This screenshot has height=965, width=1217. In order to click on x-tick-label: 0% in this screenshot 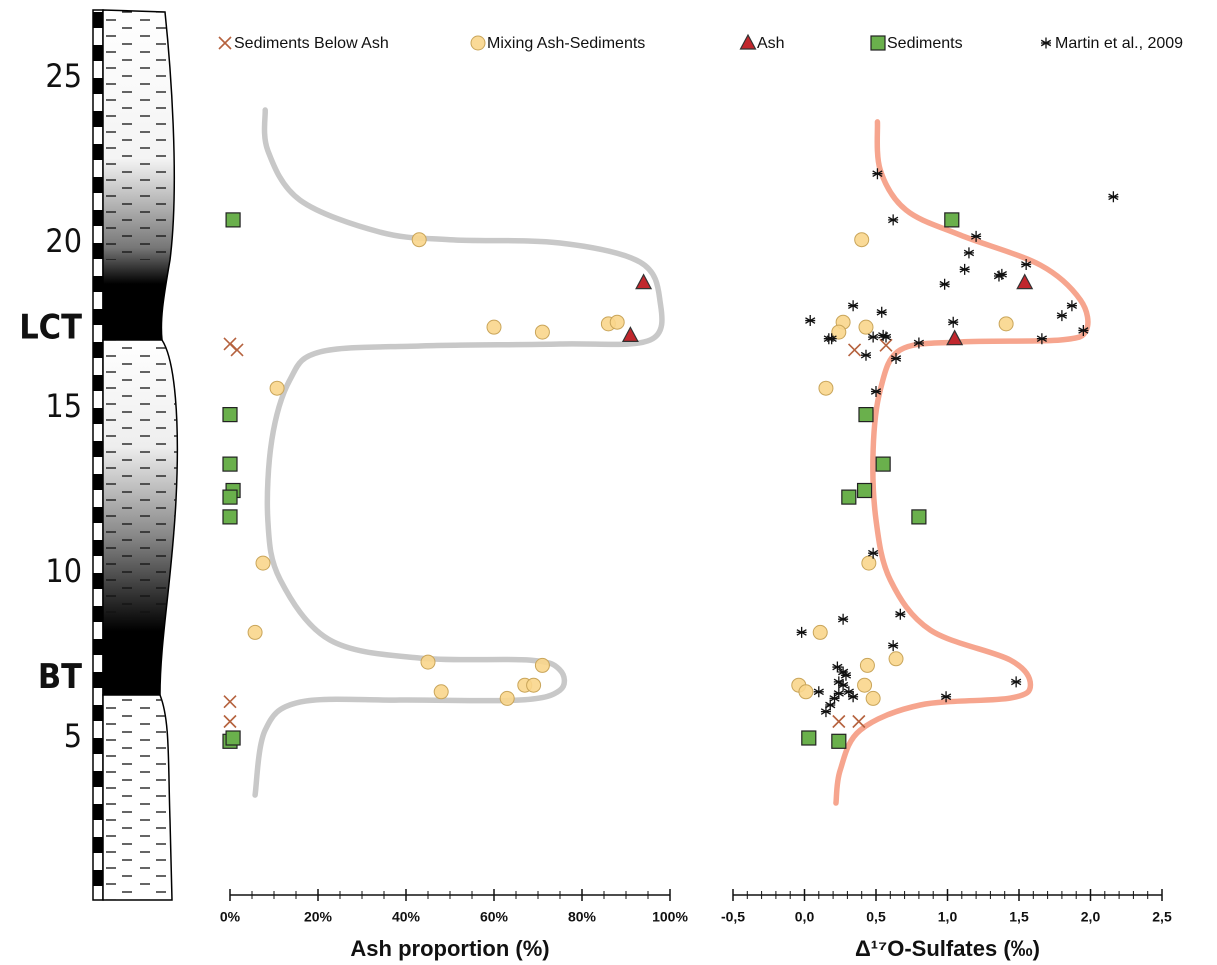, I will do `click(230, 917)`.